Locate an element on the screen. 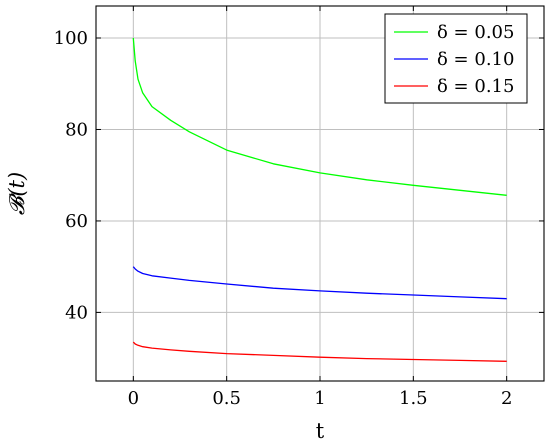  y-tick-label: 40 is located at coordinates (76, 312).